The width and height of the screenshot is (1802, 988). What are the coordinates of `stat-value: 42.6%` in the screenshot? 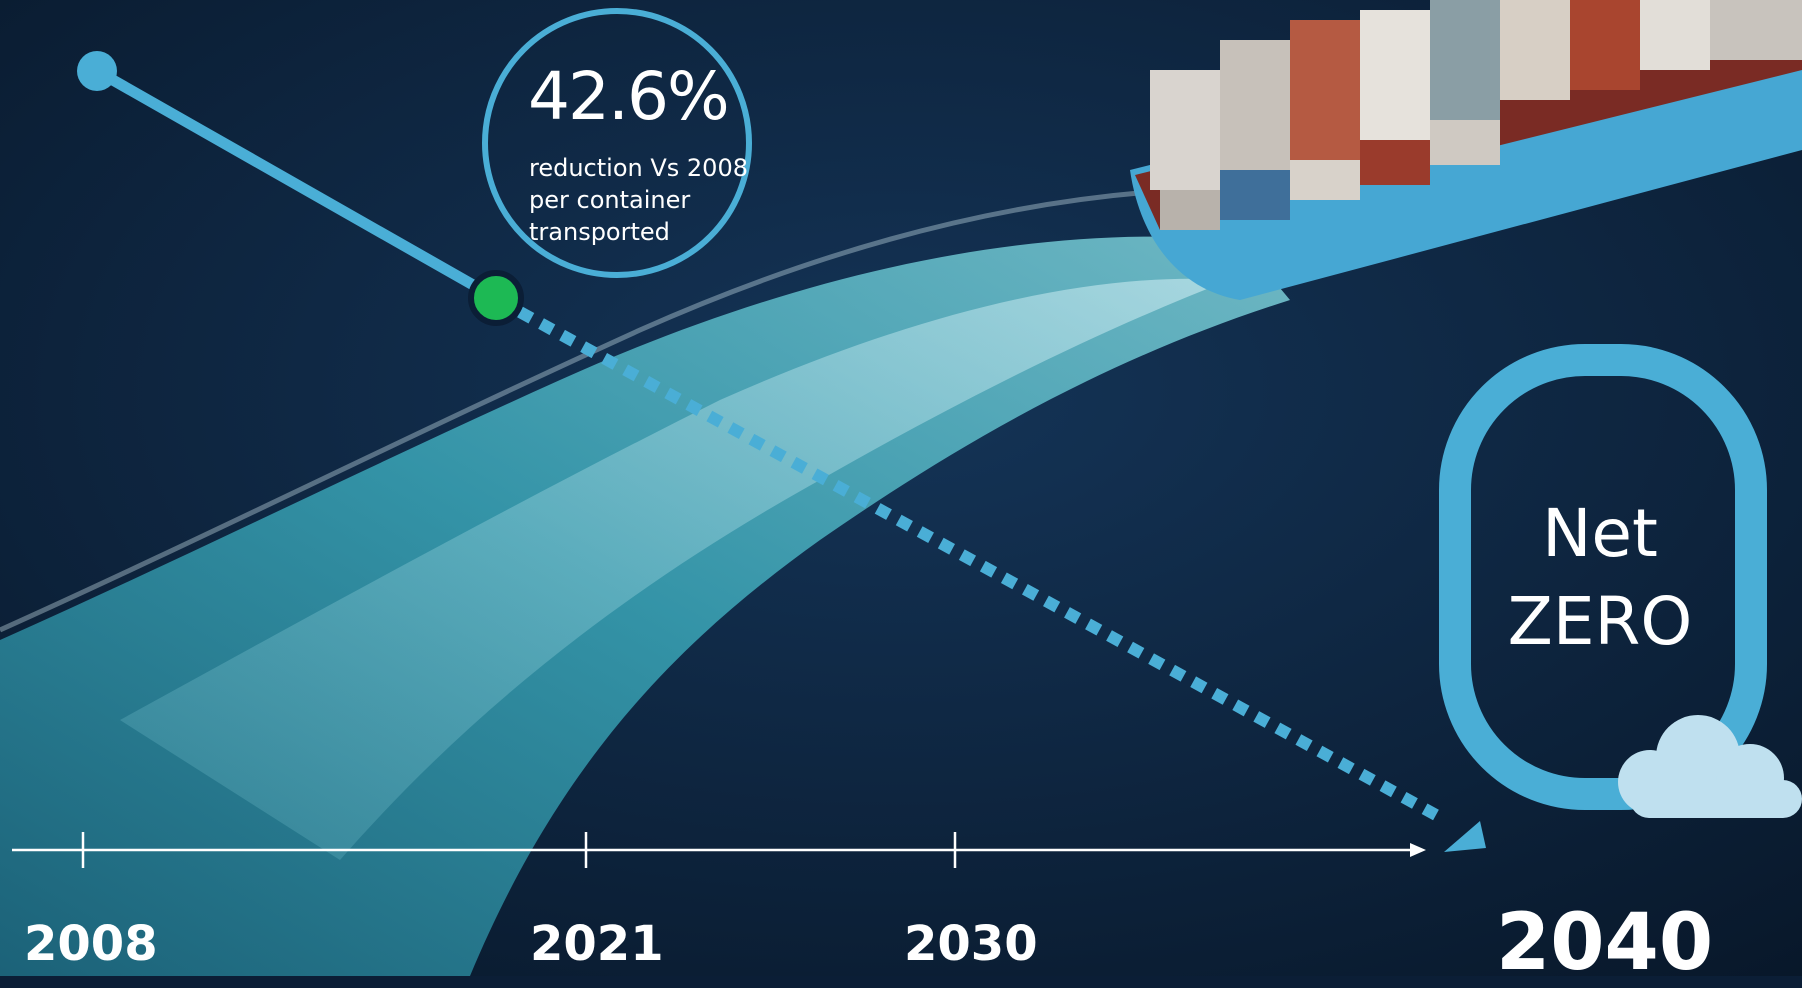 It's located at (629, 96).